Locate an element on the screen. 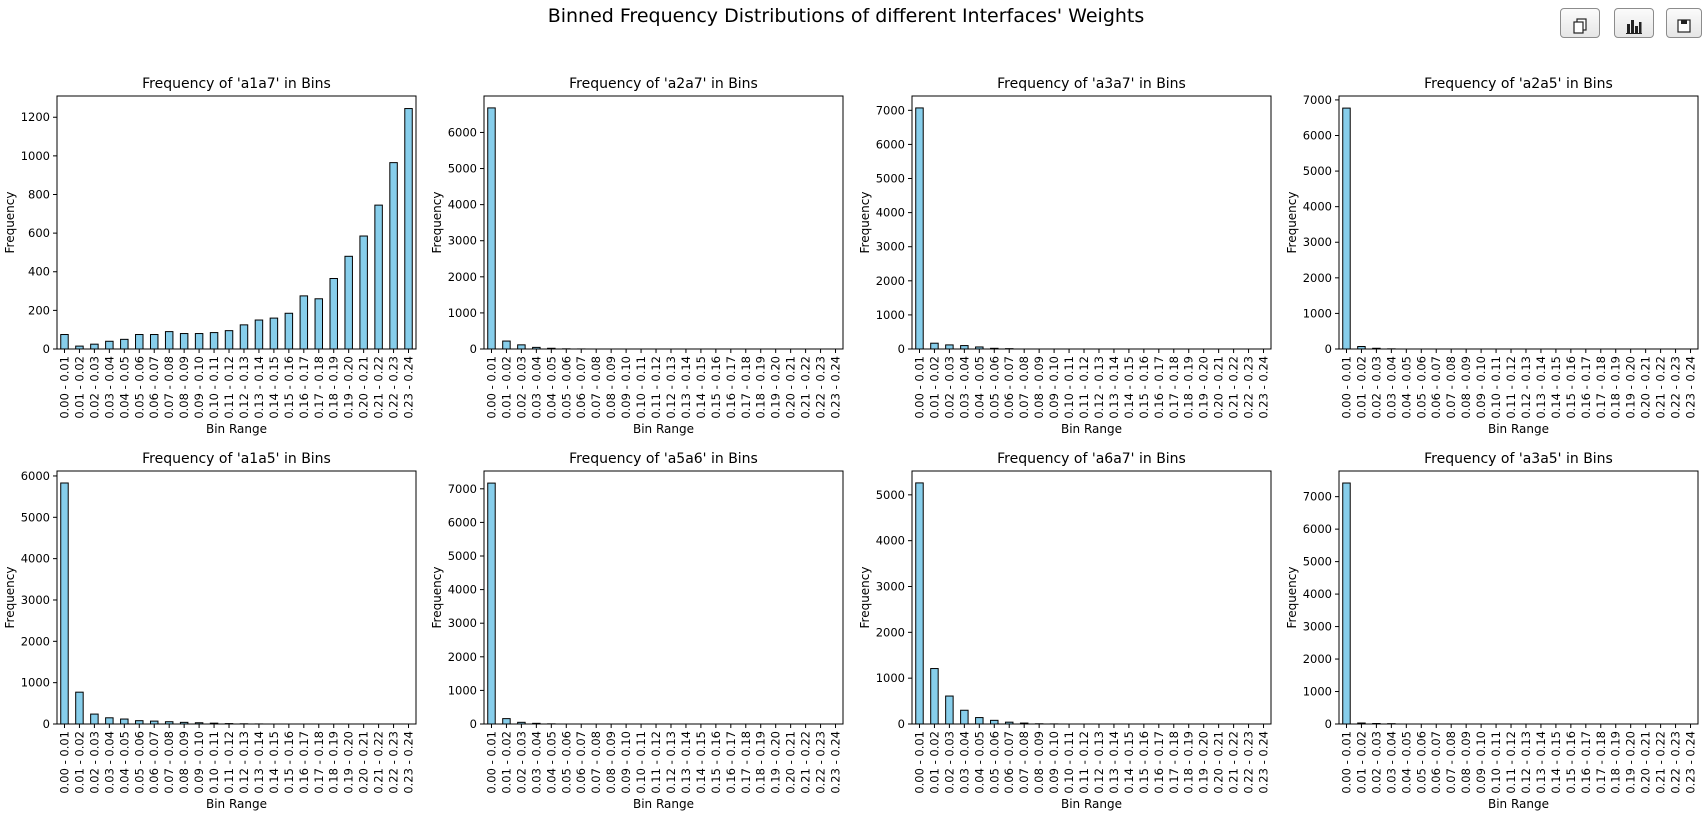  x-tick-label: 0.00 - 0.01 is located at coordinates (1346, 762).